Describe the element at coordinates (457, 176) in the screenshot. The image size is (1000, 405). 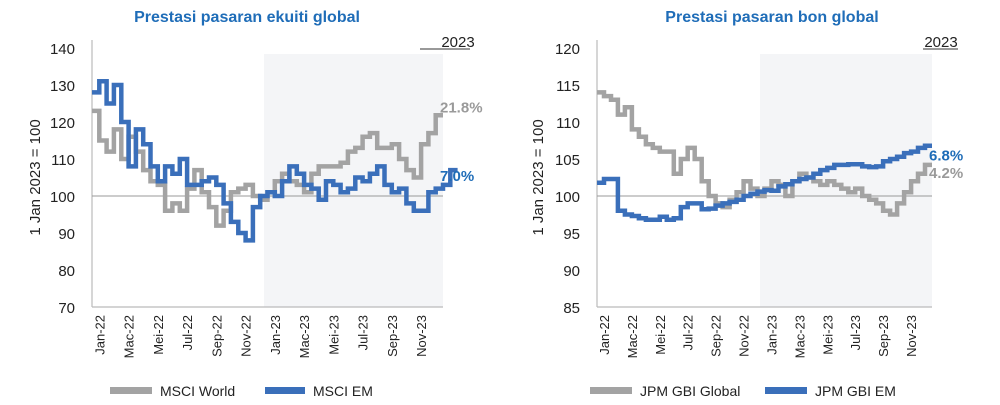
I see `series-end-label: 7.0%` at that location.